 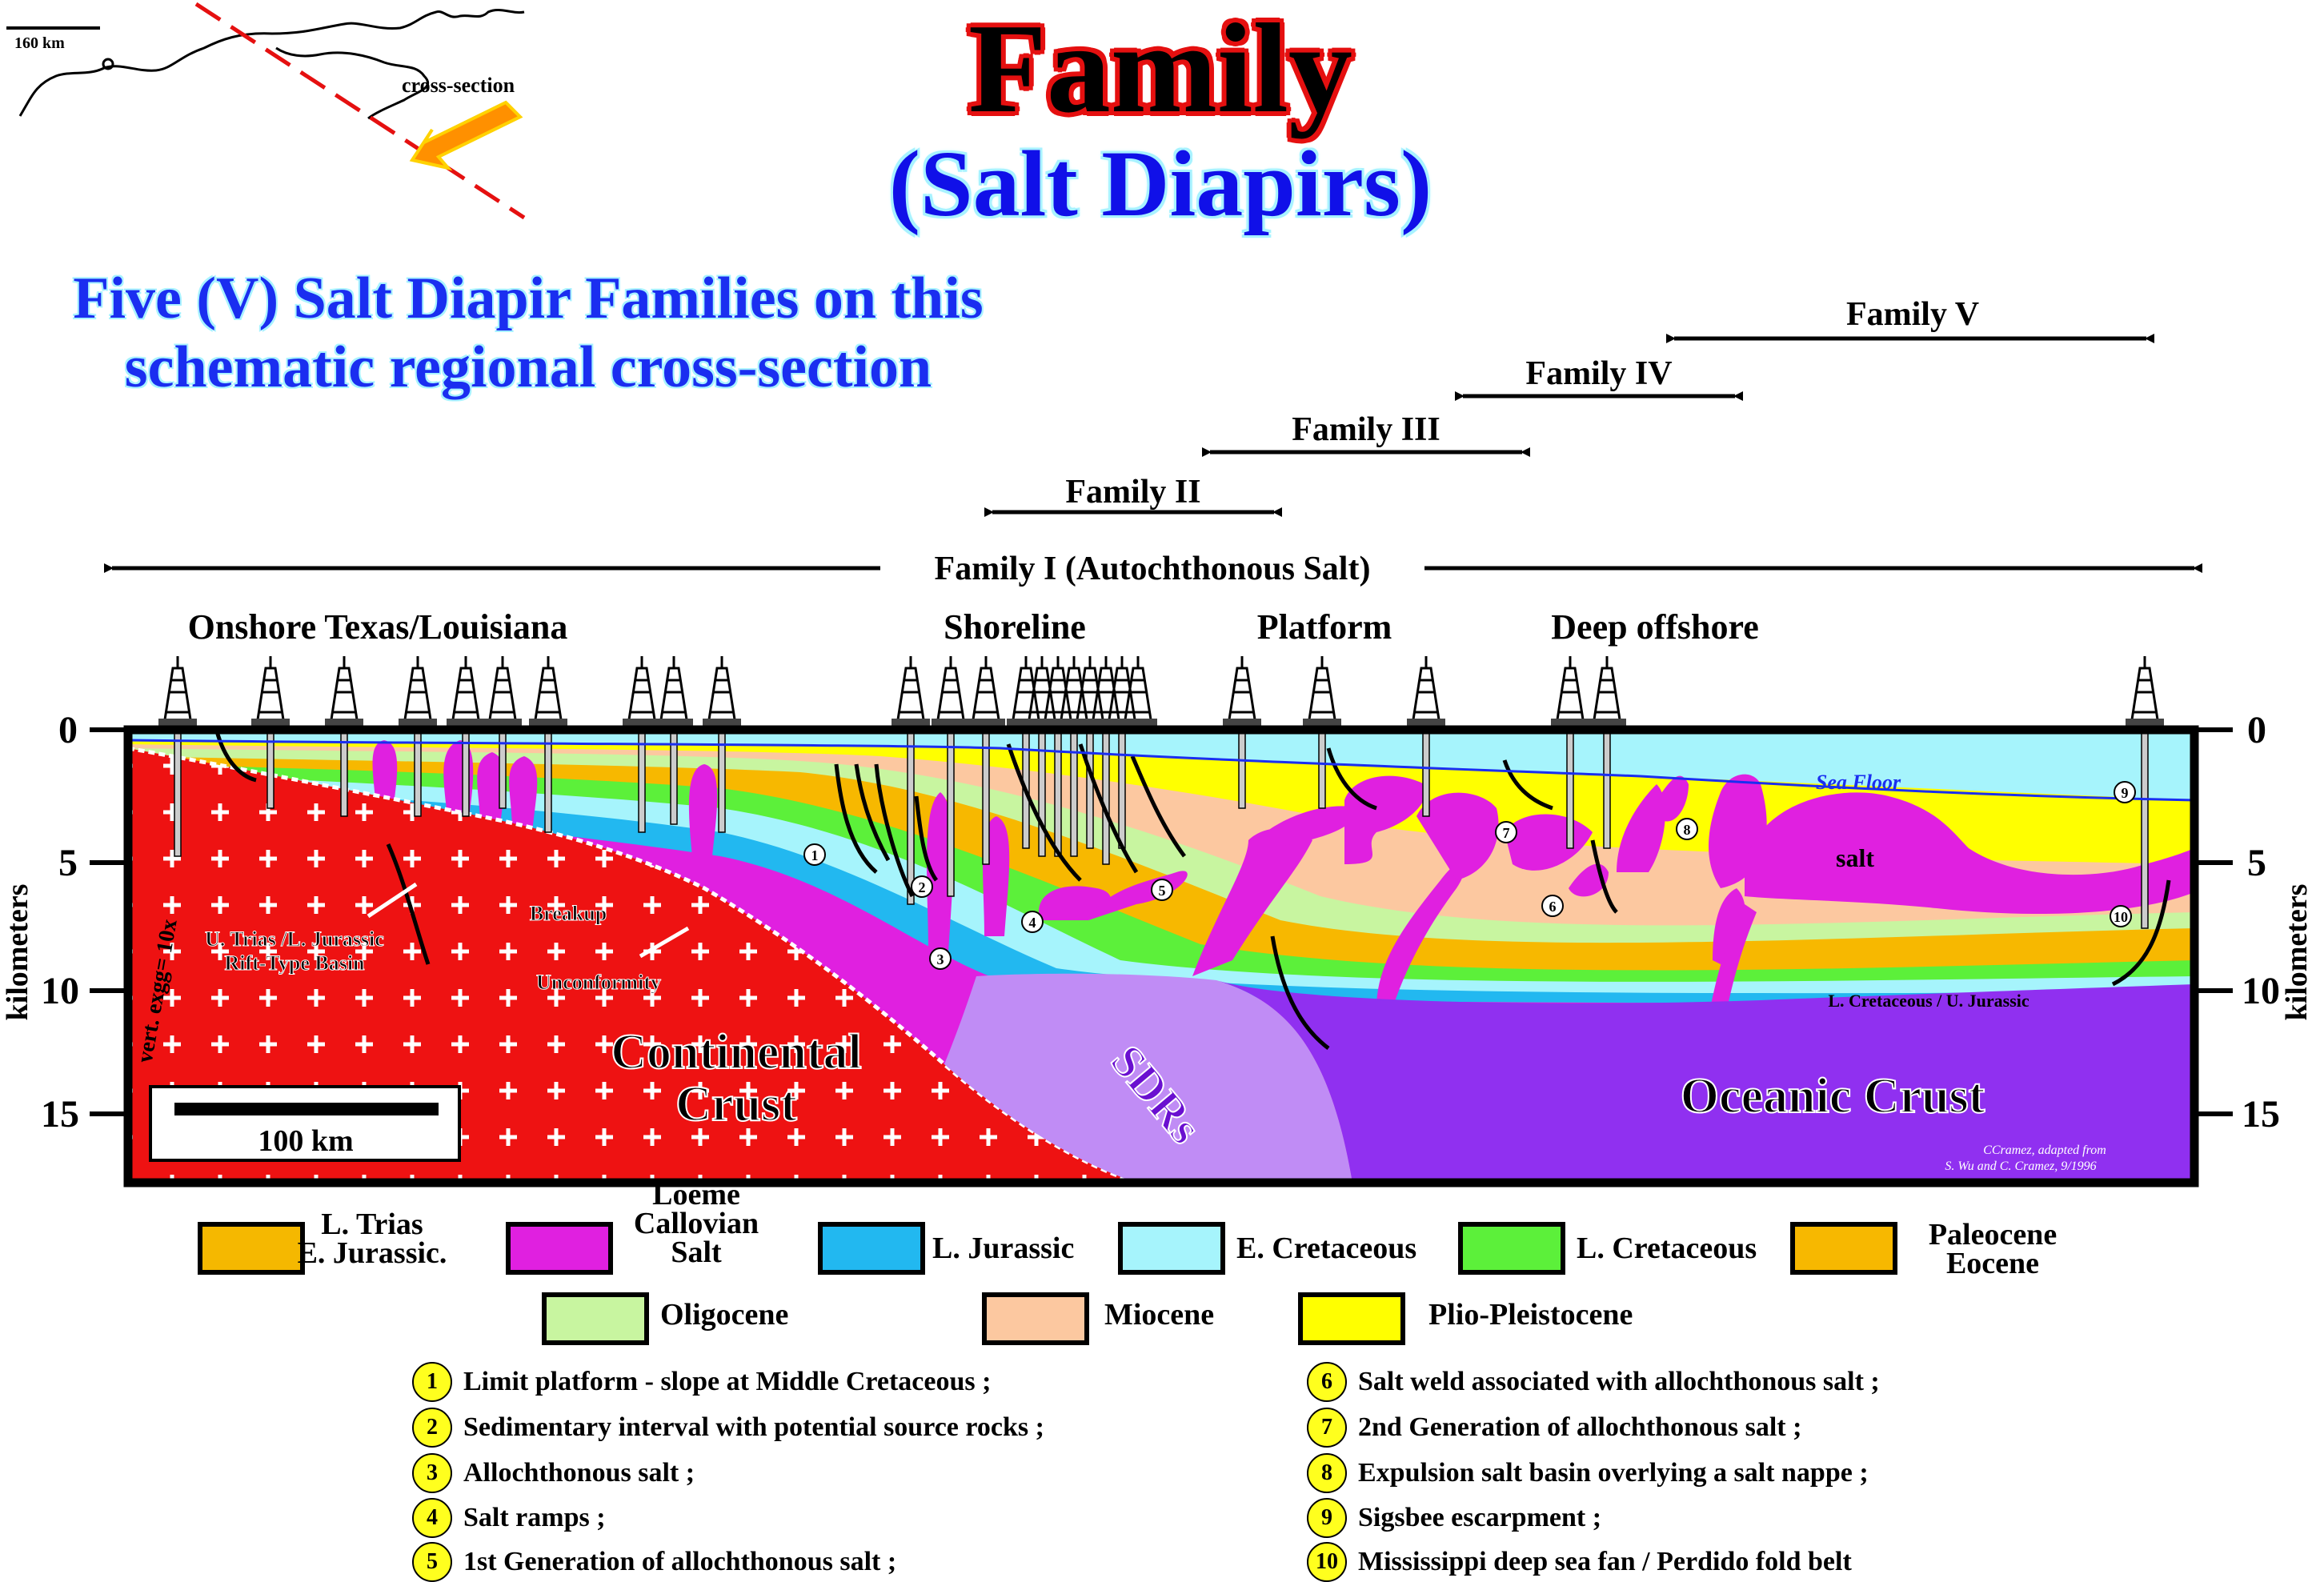 What do you see at coordinates (941, 959) in the screenshot?
I see `section-marker-number: 3` at bounding box center [941, 959].